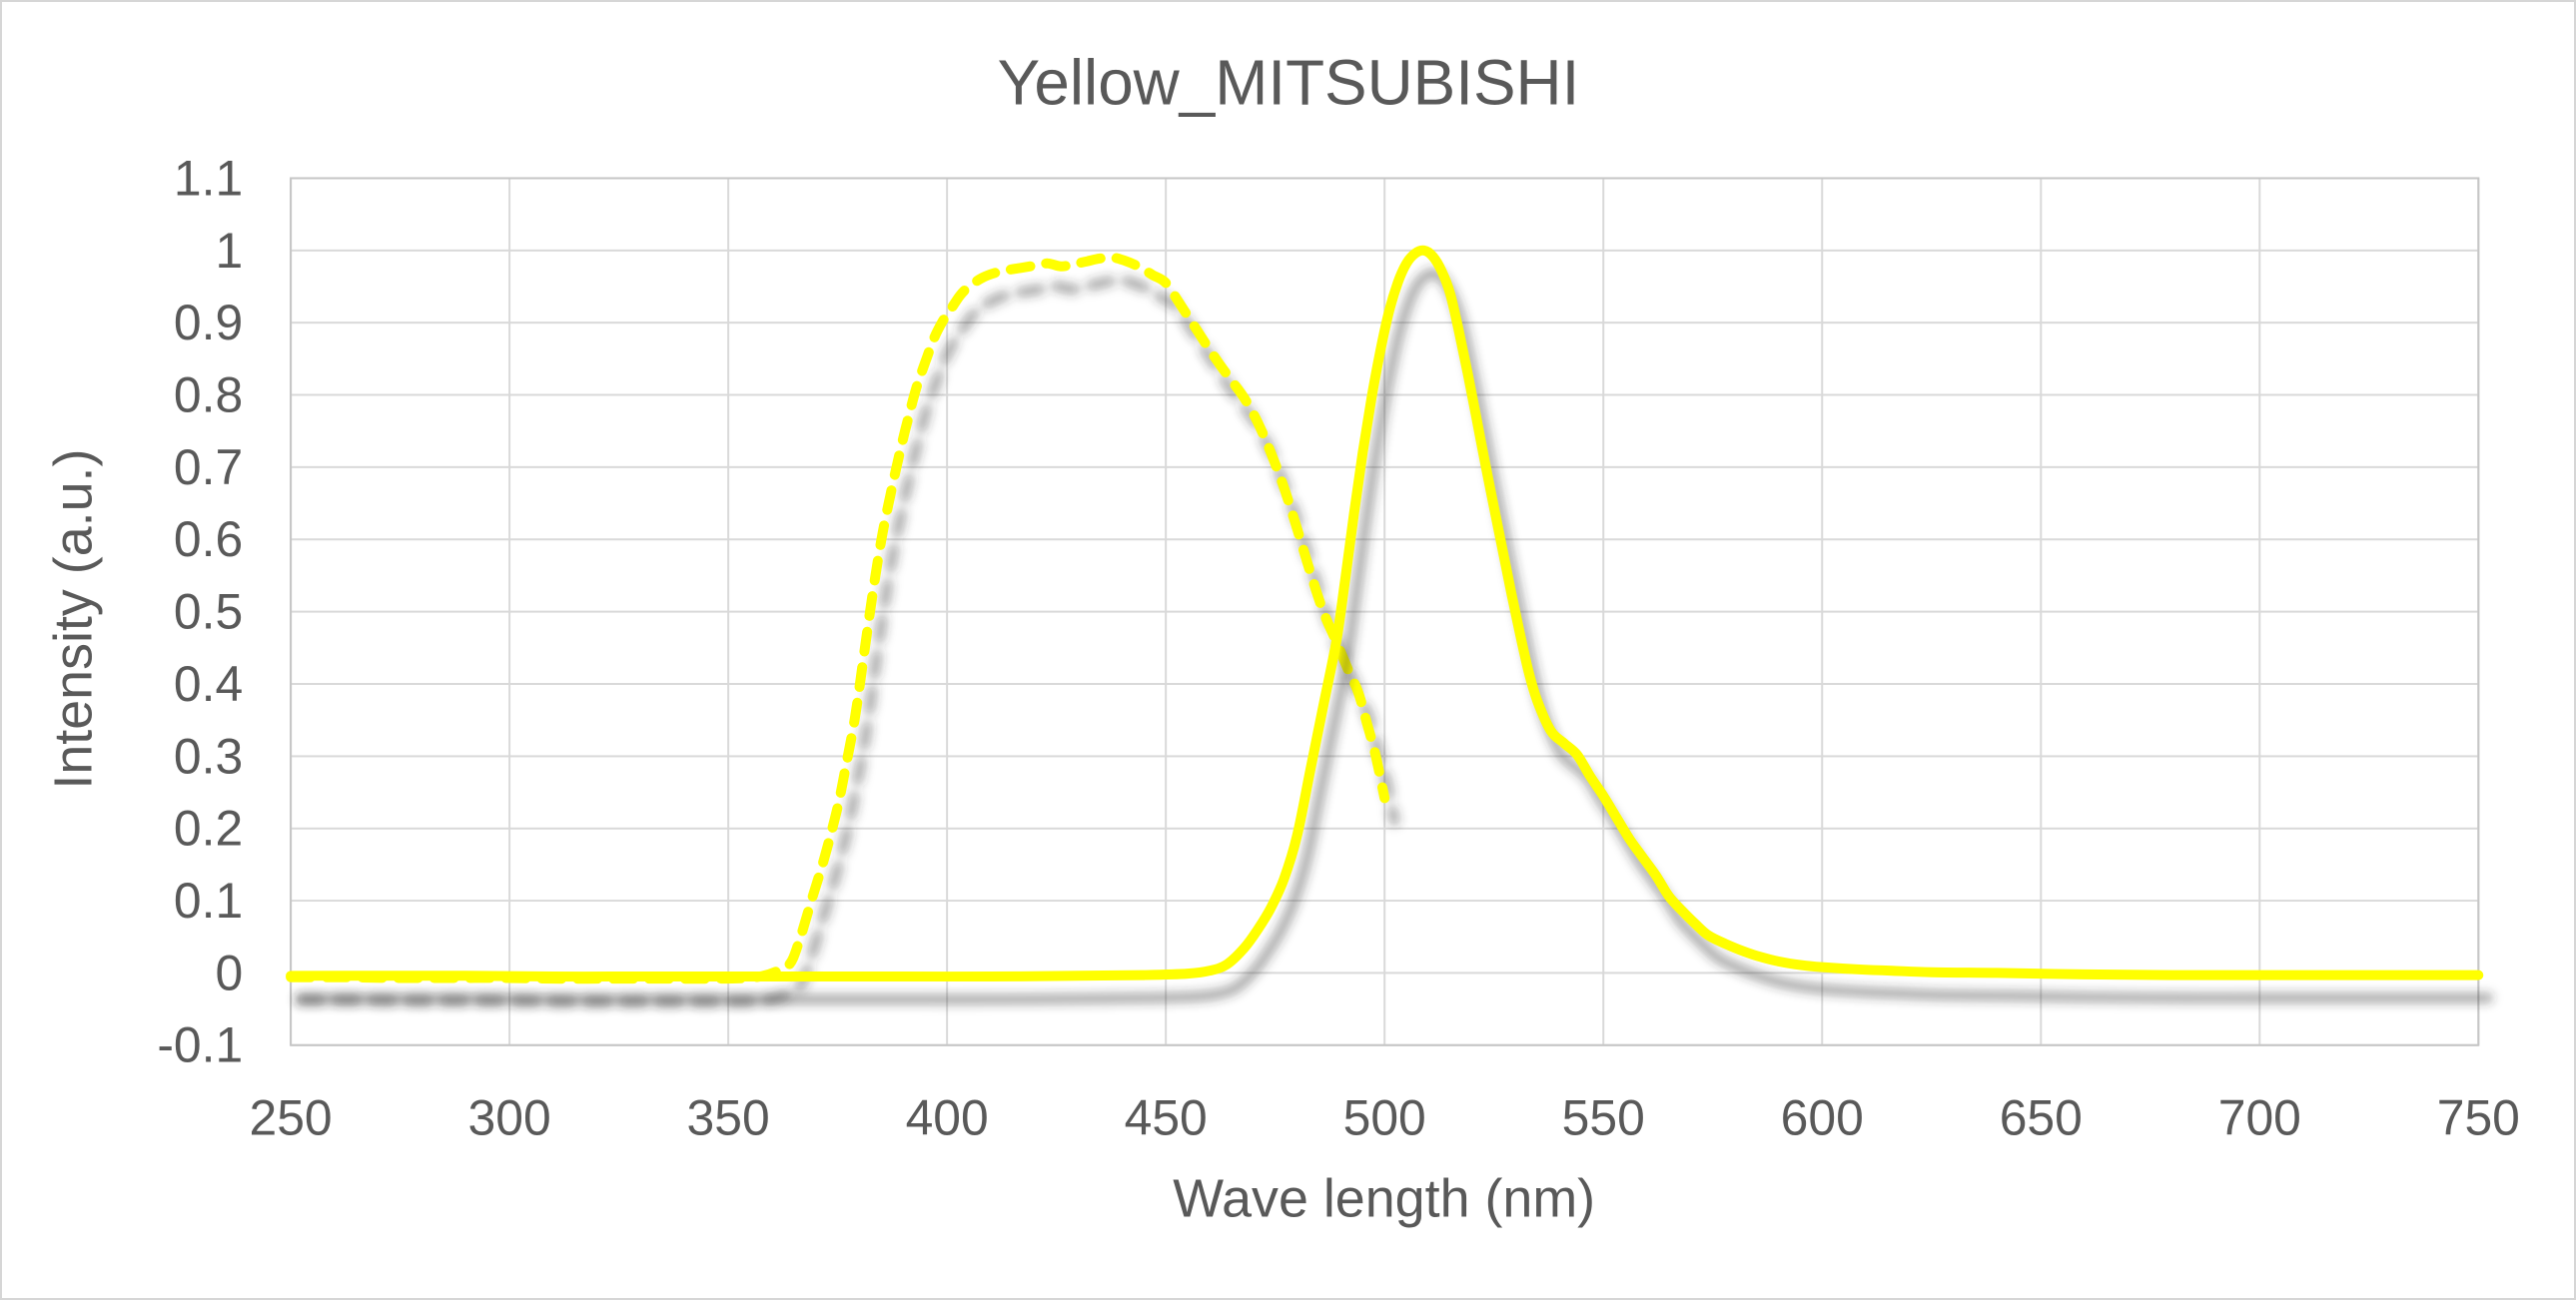 Image resolution: width=2576 pixels, height=1300 pixels. Describe the element at coordinates (209, 829) in the screenshot. I see `y-tick-label: 0.2` at that location.